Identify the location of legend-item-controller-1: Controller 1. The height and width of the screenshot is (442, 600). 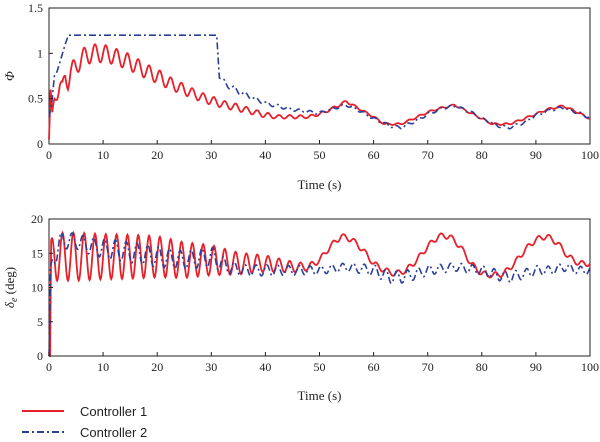
(84, 411).